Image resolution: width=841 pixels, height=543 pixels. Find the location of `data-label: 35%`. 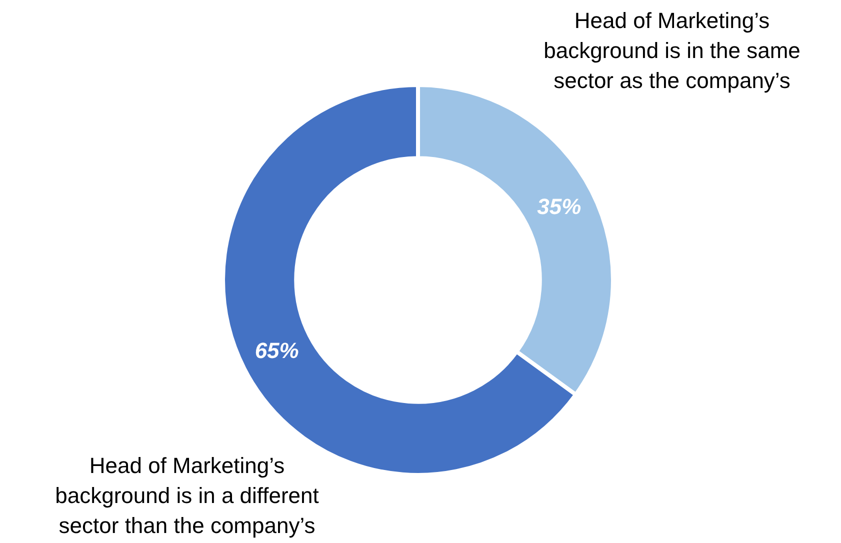

data-label: 35% is located at coordinates (559, 207).